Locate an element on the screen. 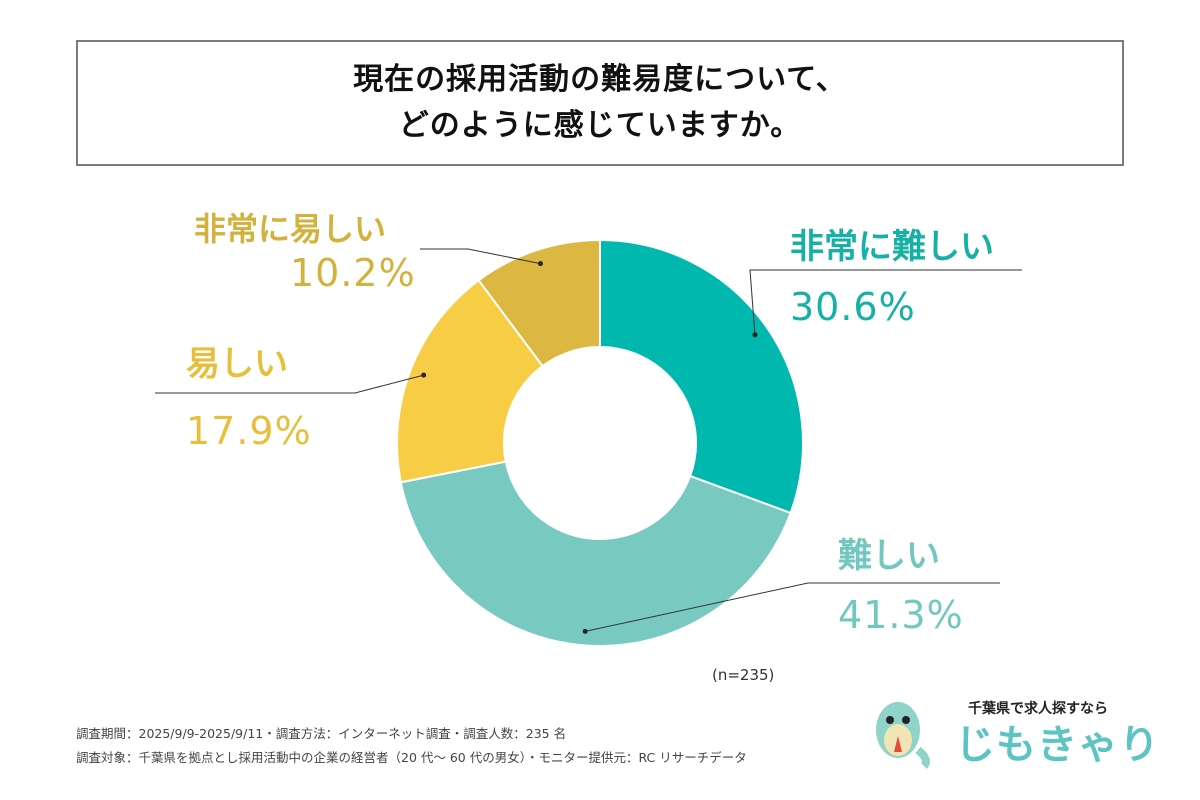  slice-label-2: 易しい is located at coordinates (237, 364).